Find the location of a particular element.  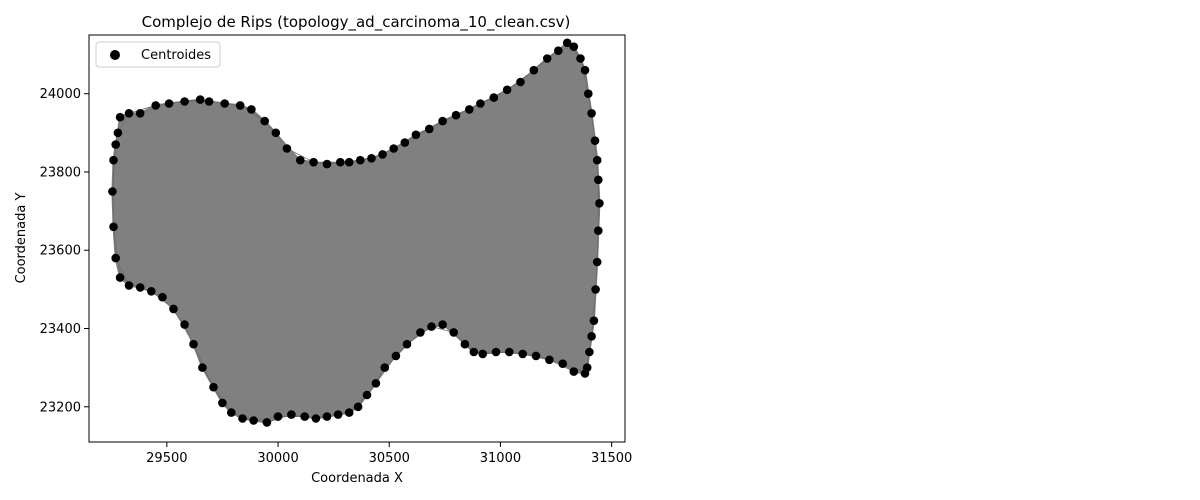

legend-box is located at coordinates (158, 54).